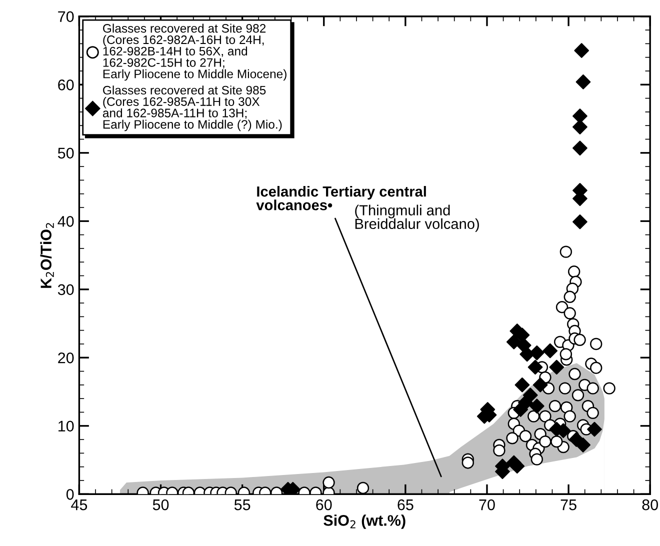 The image size is (660, 546). I want to click on x-tick-label: 75, so click(568, 505).